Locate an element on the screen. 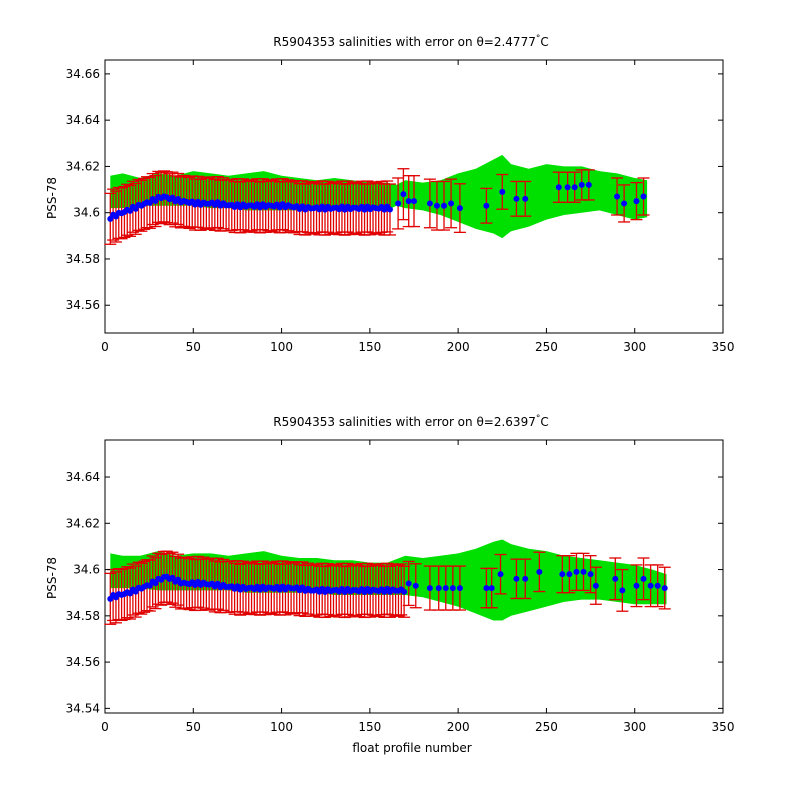  x-axis-label: float profile number is located at coordinates (411, 748).